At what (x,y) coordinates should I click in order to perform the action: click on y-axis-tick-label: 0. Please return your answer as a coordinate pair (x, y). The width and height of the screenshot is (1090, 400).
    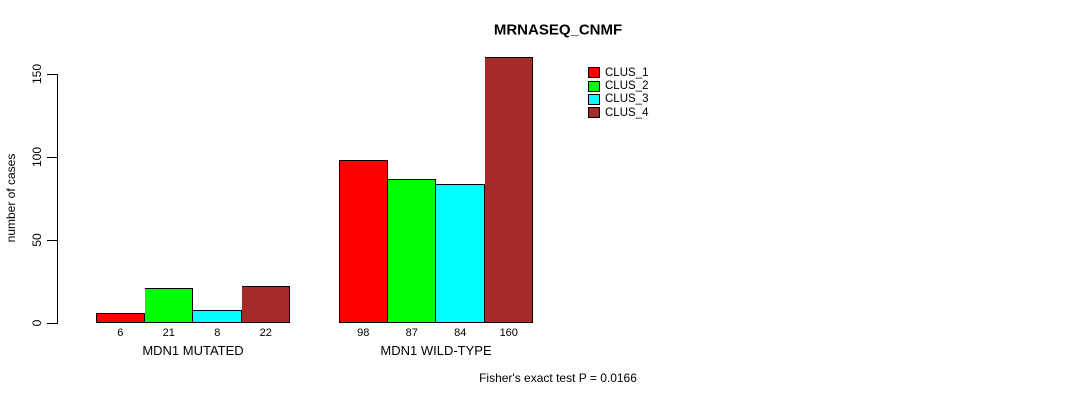
    Looking at the image, I should click on (37, 323).